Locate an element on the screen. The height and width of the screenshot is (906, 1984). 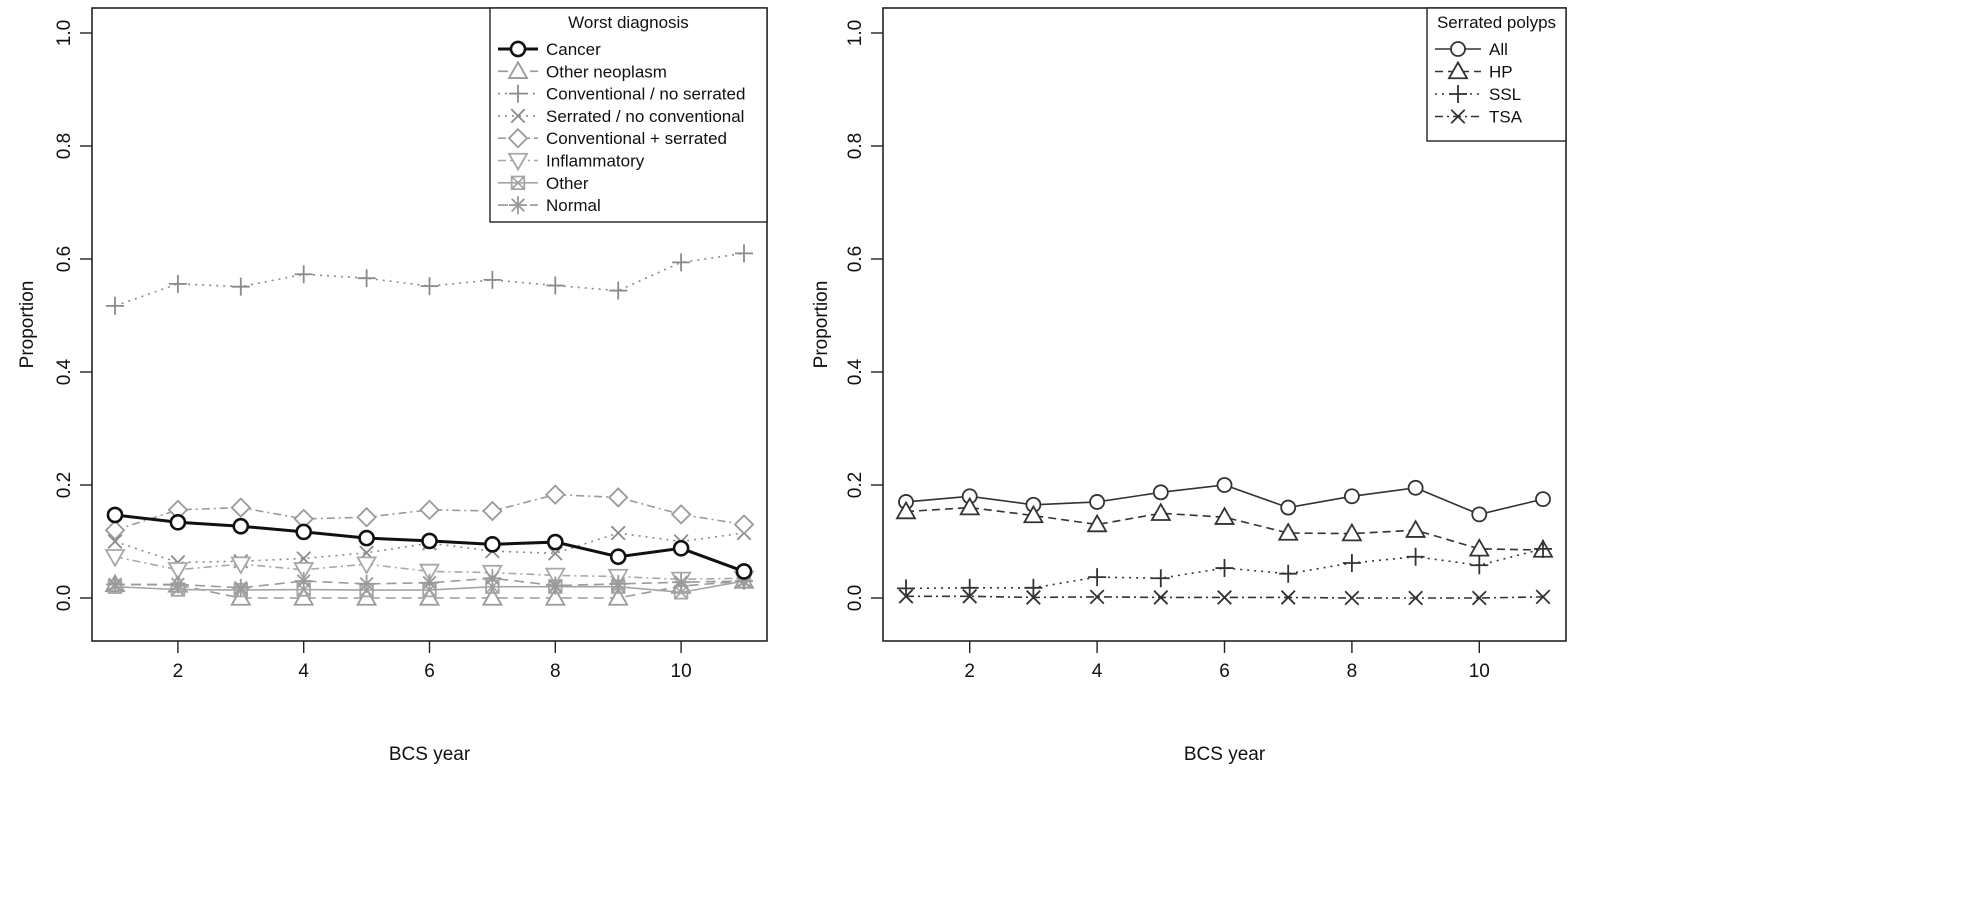
data-point-other is located at coordinates (681, 592).